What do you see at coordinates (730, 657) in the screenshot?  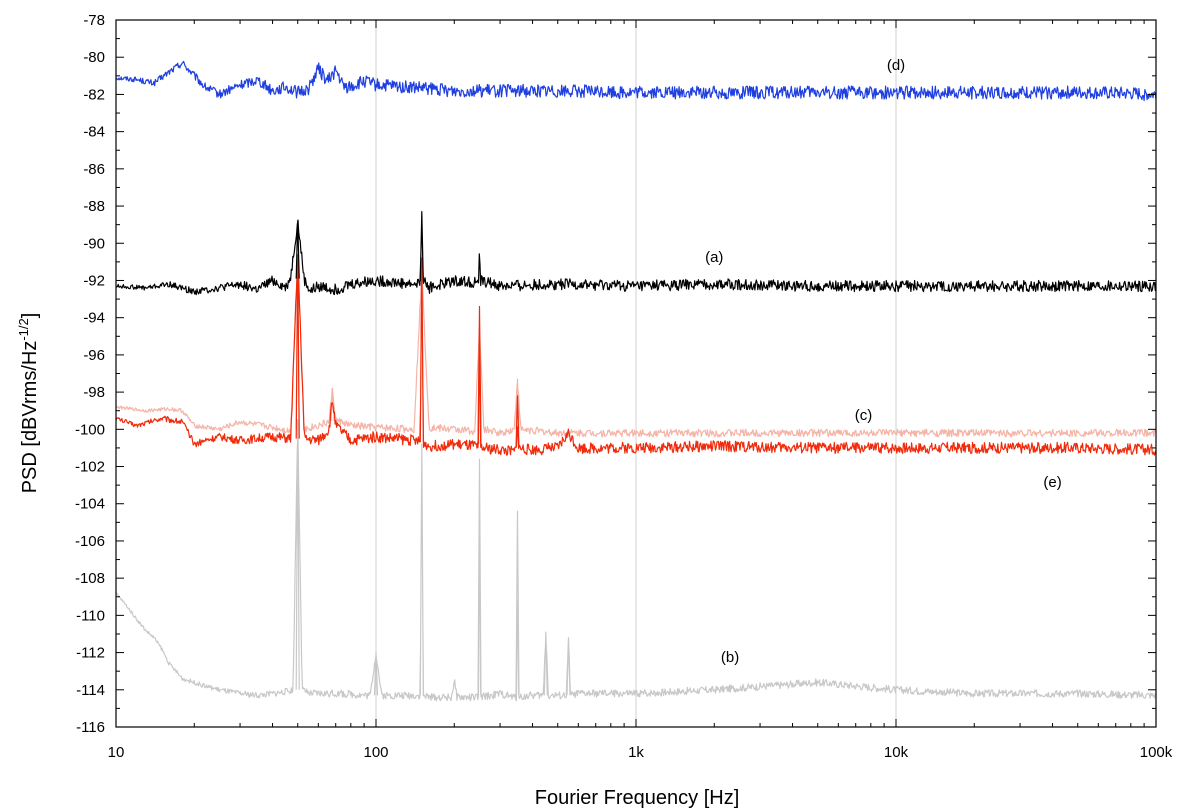 I see `series-label: (b)` at bounding box center [730, 657].